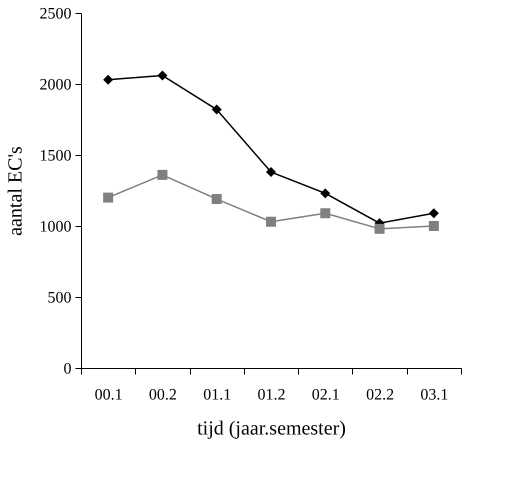  Describe the element at coordinates (162, 395) in the screenshot. I see `x-tick-label: 00.2` at that location.